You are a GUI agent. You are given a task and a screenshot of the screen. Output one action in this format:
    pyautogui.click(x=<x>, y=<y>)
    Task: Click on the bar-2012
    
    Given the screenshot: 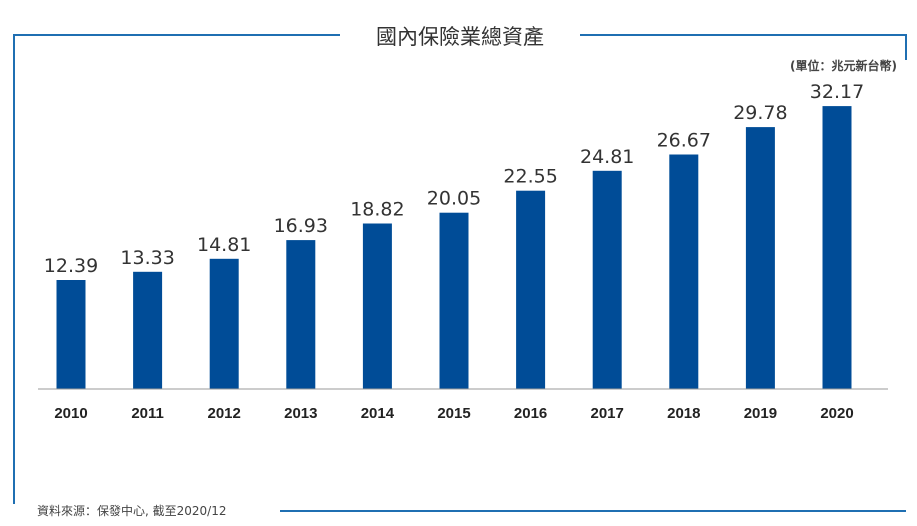 What is the action you would take?
    pyautogui.click(x=224, y=323)
    